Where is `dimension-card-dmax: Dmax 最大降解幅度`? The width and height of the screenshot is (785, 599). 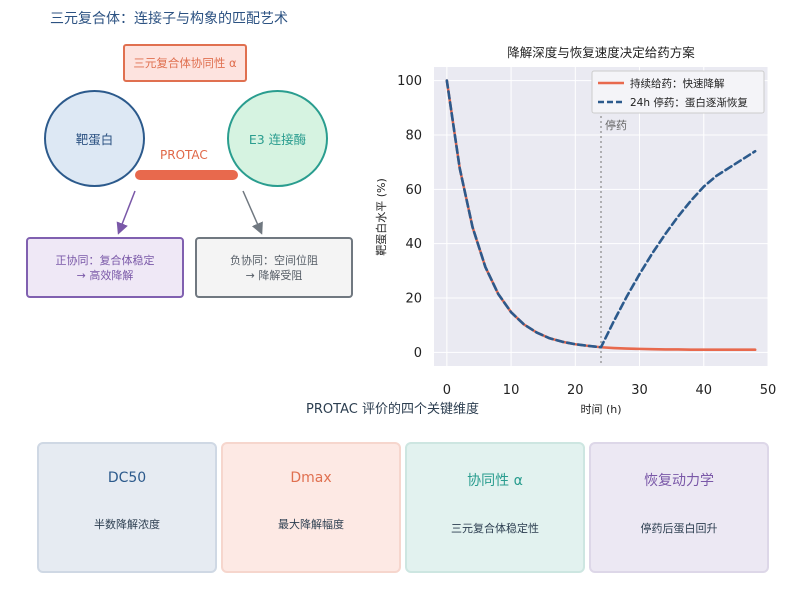 dimension-card-dmax: Dmax 最大降解幅度 is located at coordinates (311, 507).